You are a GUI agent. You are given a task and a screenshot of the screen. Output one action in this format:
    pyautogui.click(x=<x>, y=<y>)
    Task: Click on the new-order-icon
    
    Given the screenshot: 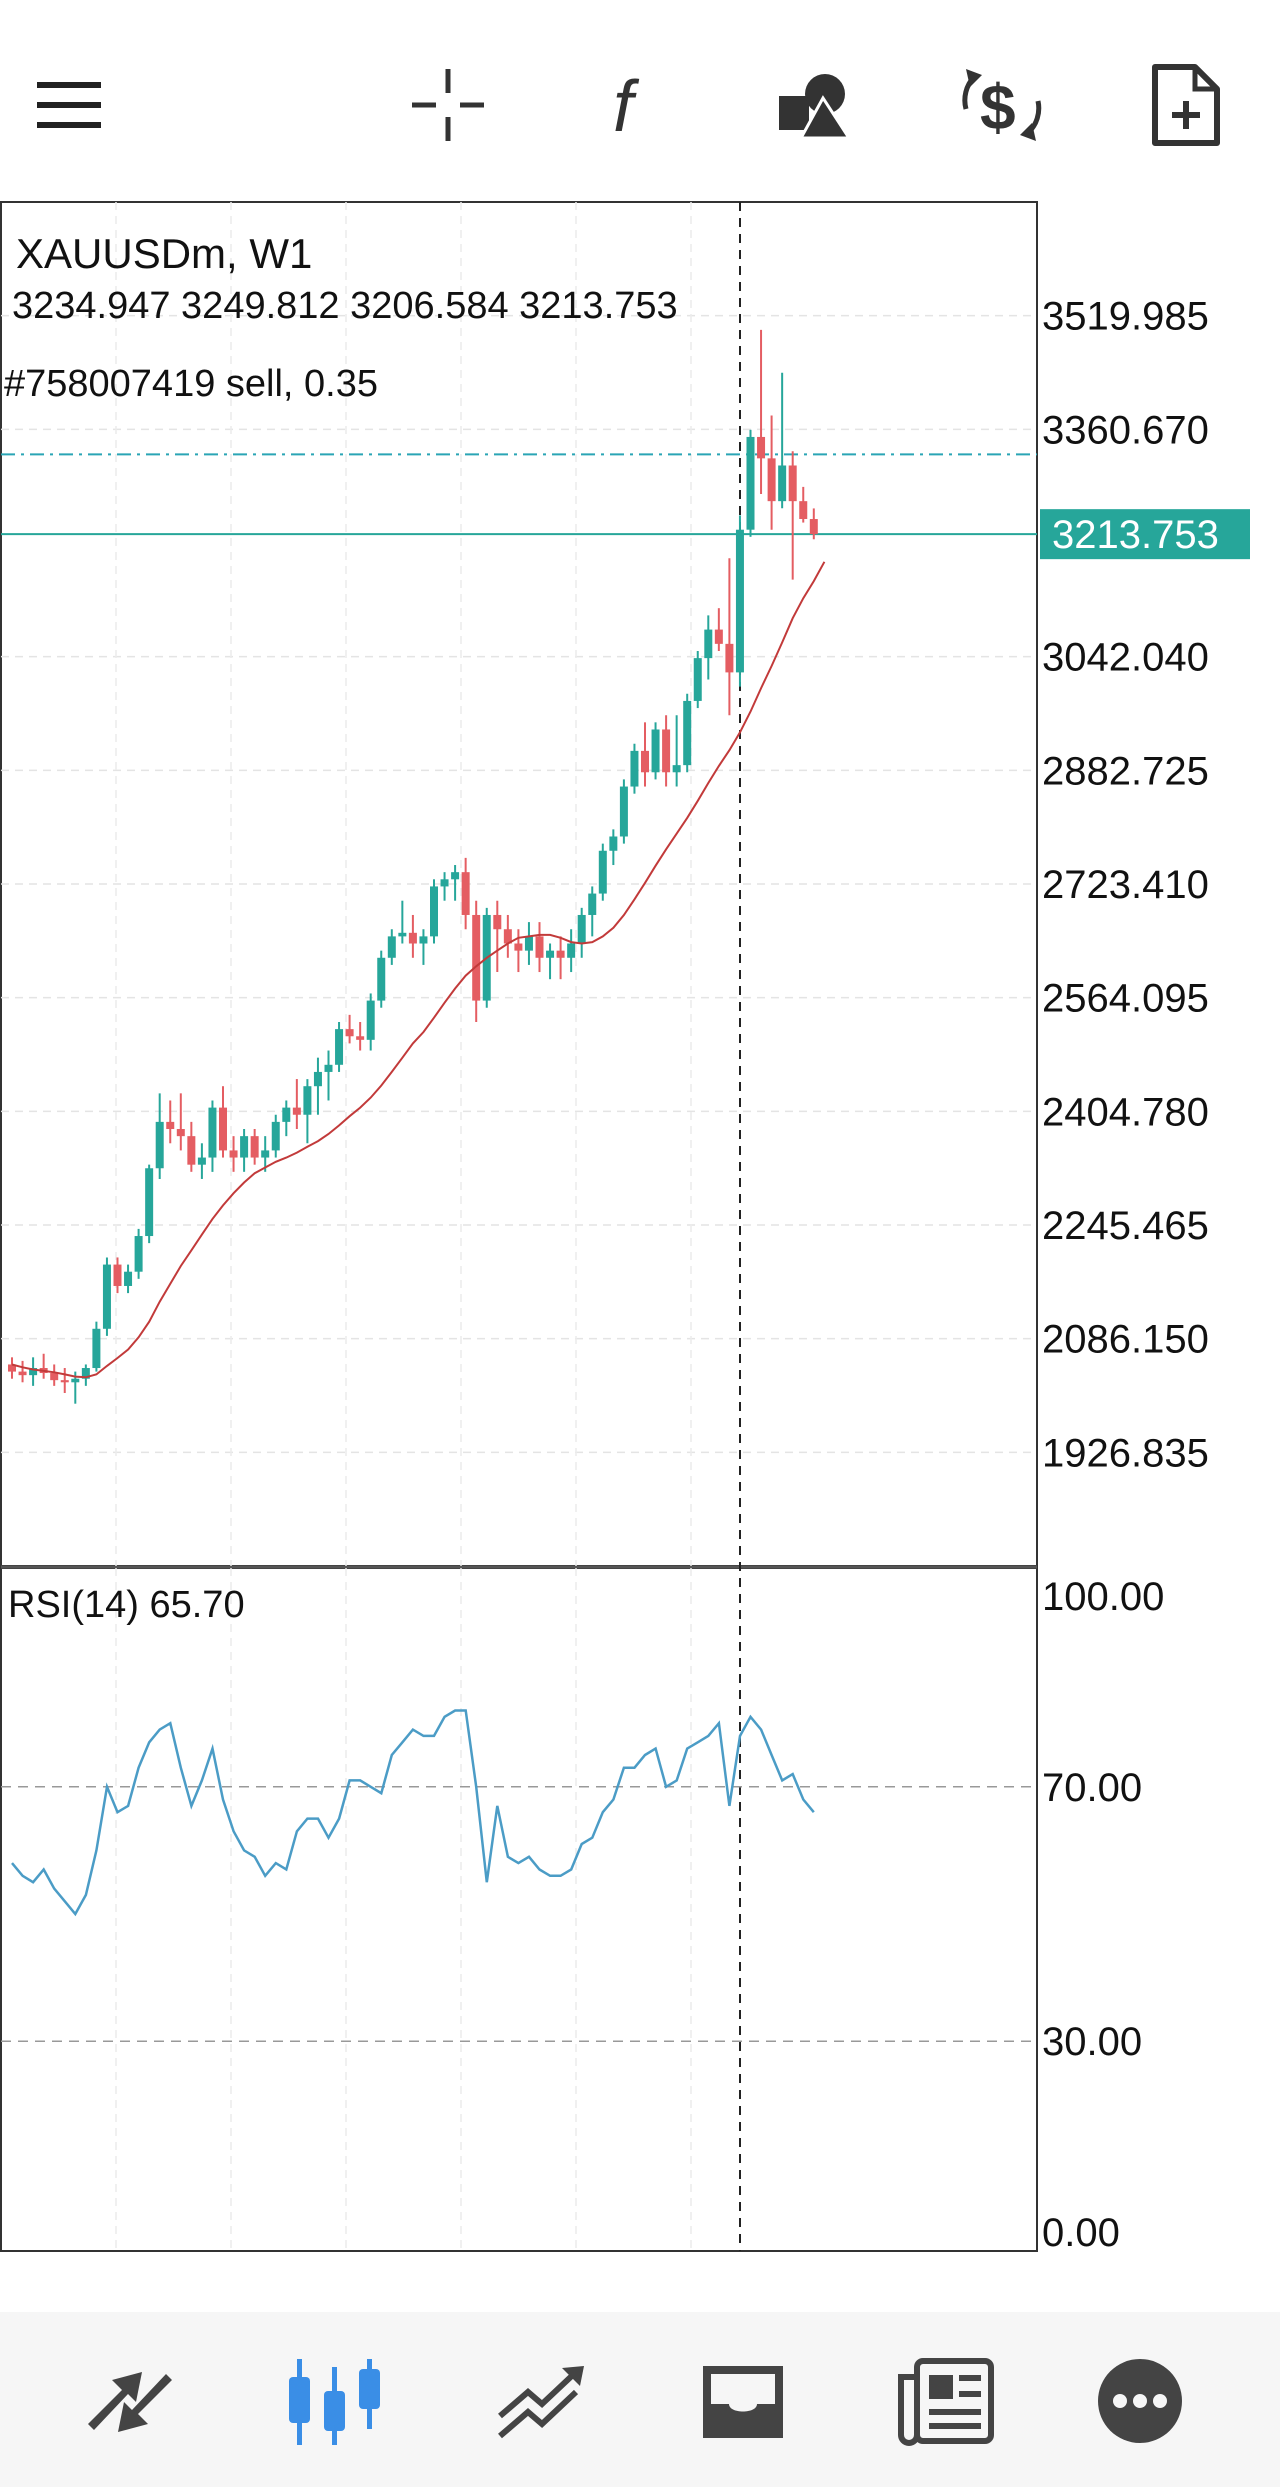 What is the action you would take?
    pyautogui.click(x=1186, y=105)
    